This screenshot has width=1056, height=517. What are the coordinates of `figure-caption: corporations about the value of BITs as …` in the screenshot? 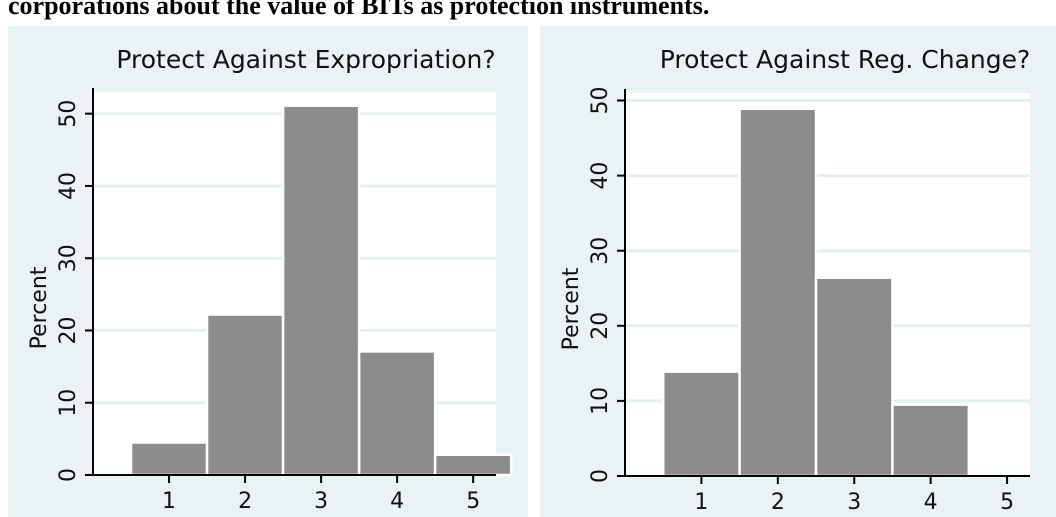 It's located at (359, 10).